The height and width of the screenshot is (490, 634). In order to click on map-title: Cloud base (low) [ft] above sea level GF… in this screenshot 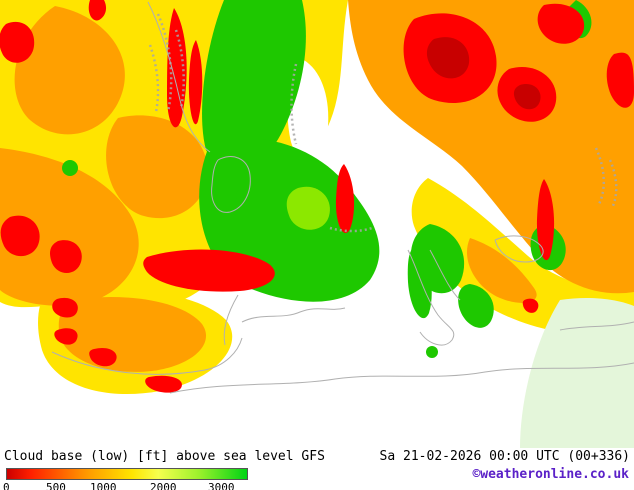, I will do `click(164, 456)`.